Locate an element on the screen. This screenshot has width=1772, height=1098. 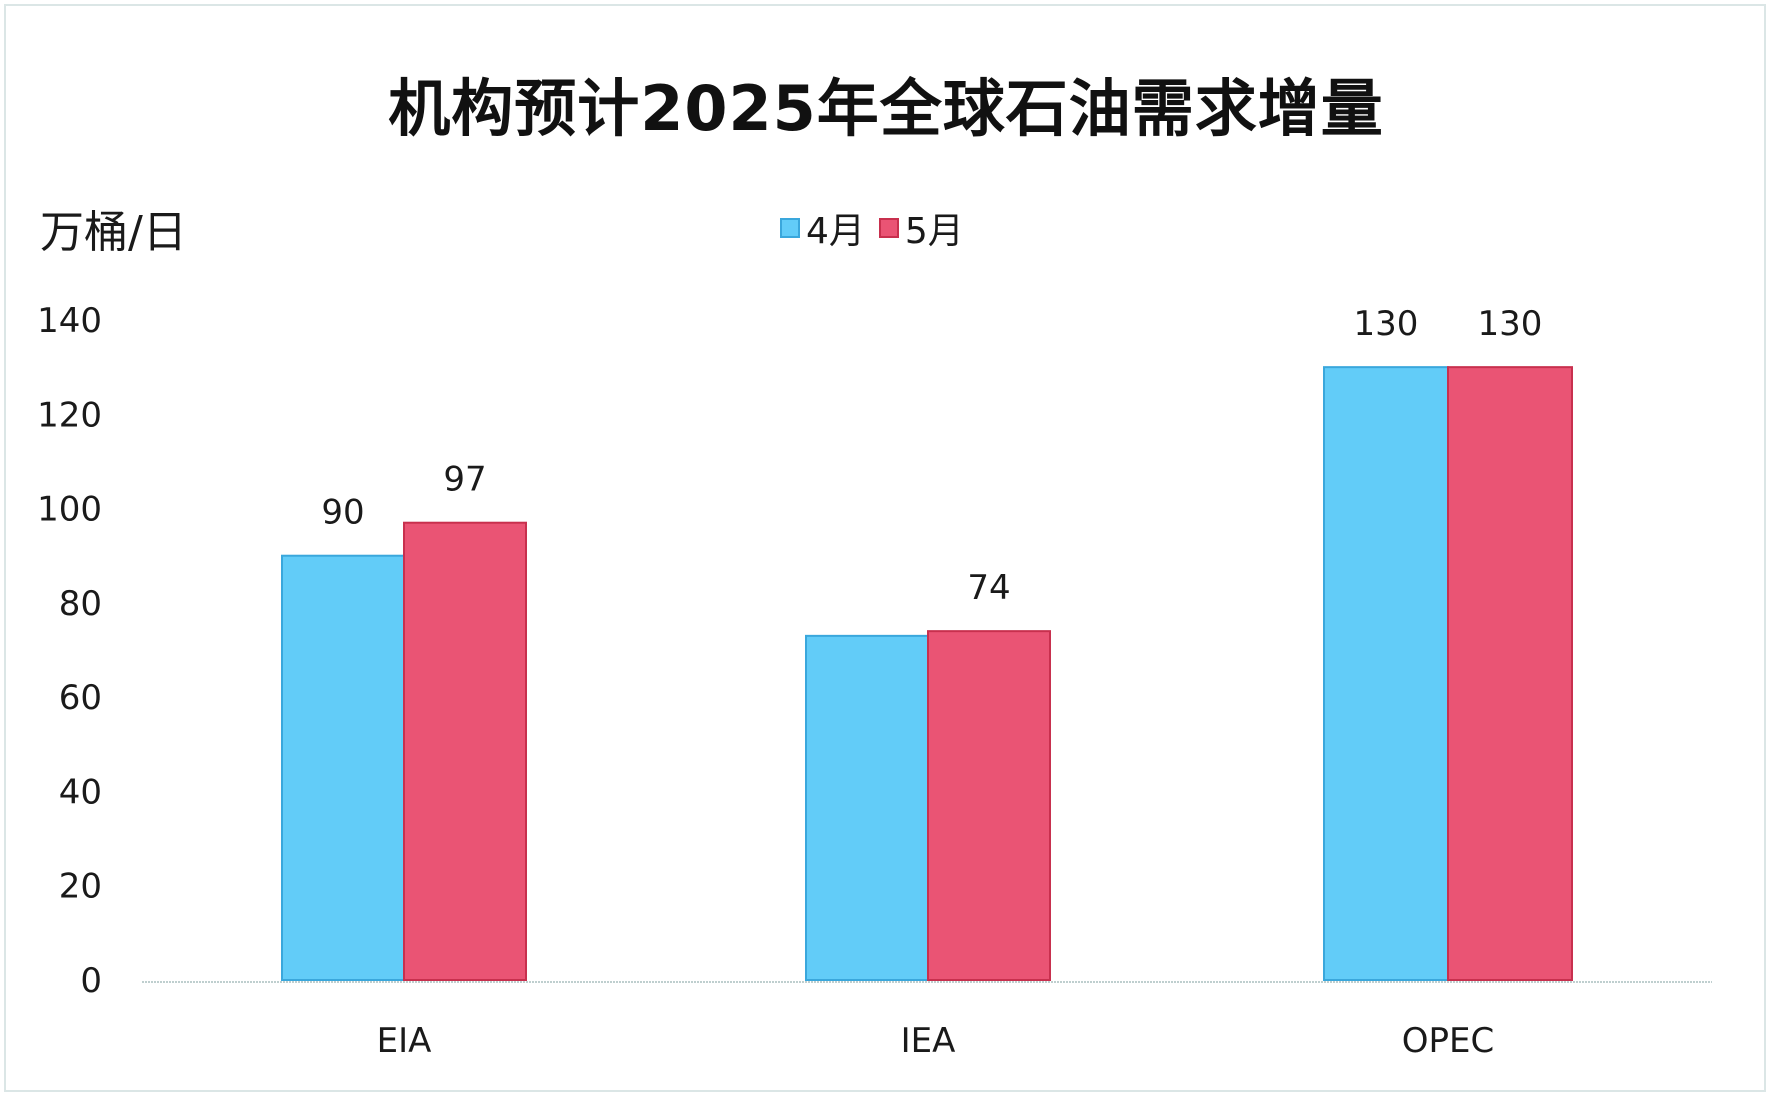
legend-item-april: 4月 is located at coordinates (822, 228).